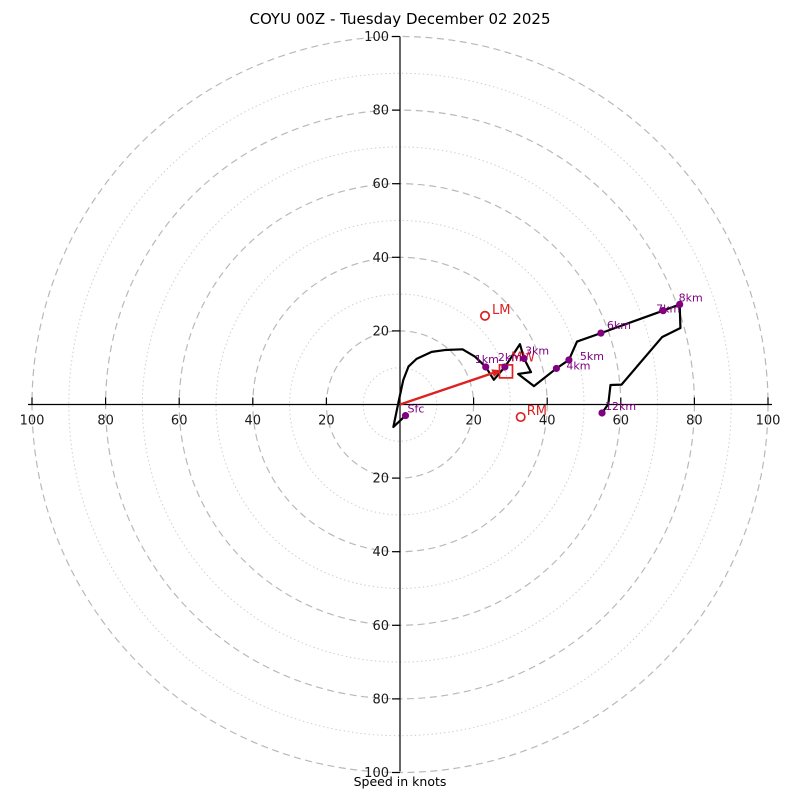 Image resolution: width=800 pixels, height=800 pixels. What do you see at coordinates (569, 360) in the screenshot?
I see `level-marker-5km` at bounding box center [569, 360].